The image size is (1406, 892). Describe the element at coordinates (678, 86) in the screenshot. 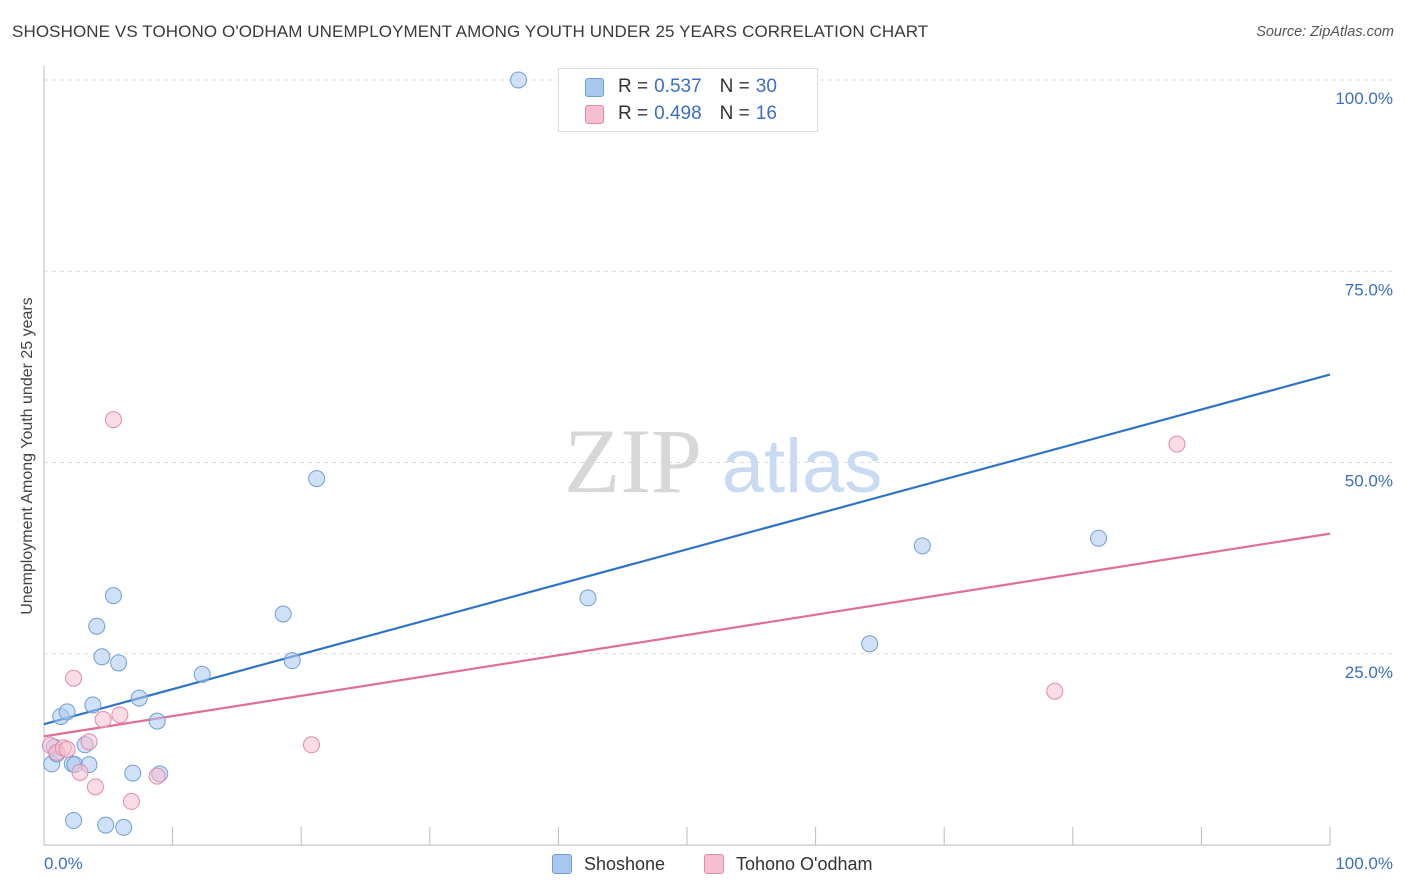

I see `r-value: 0.537` at that location.